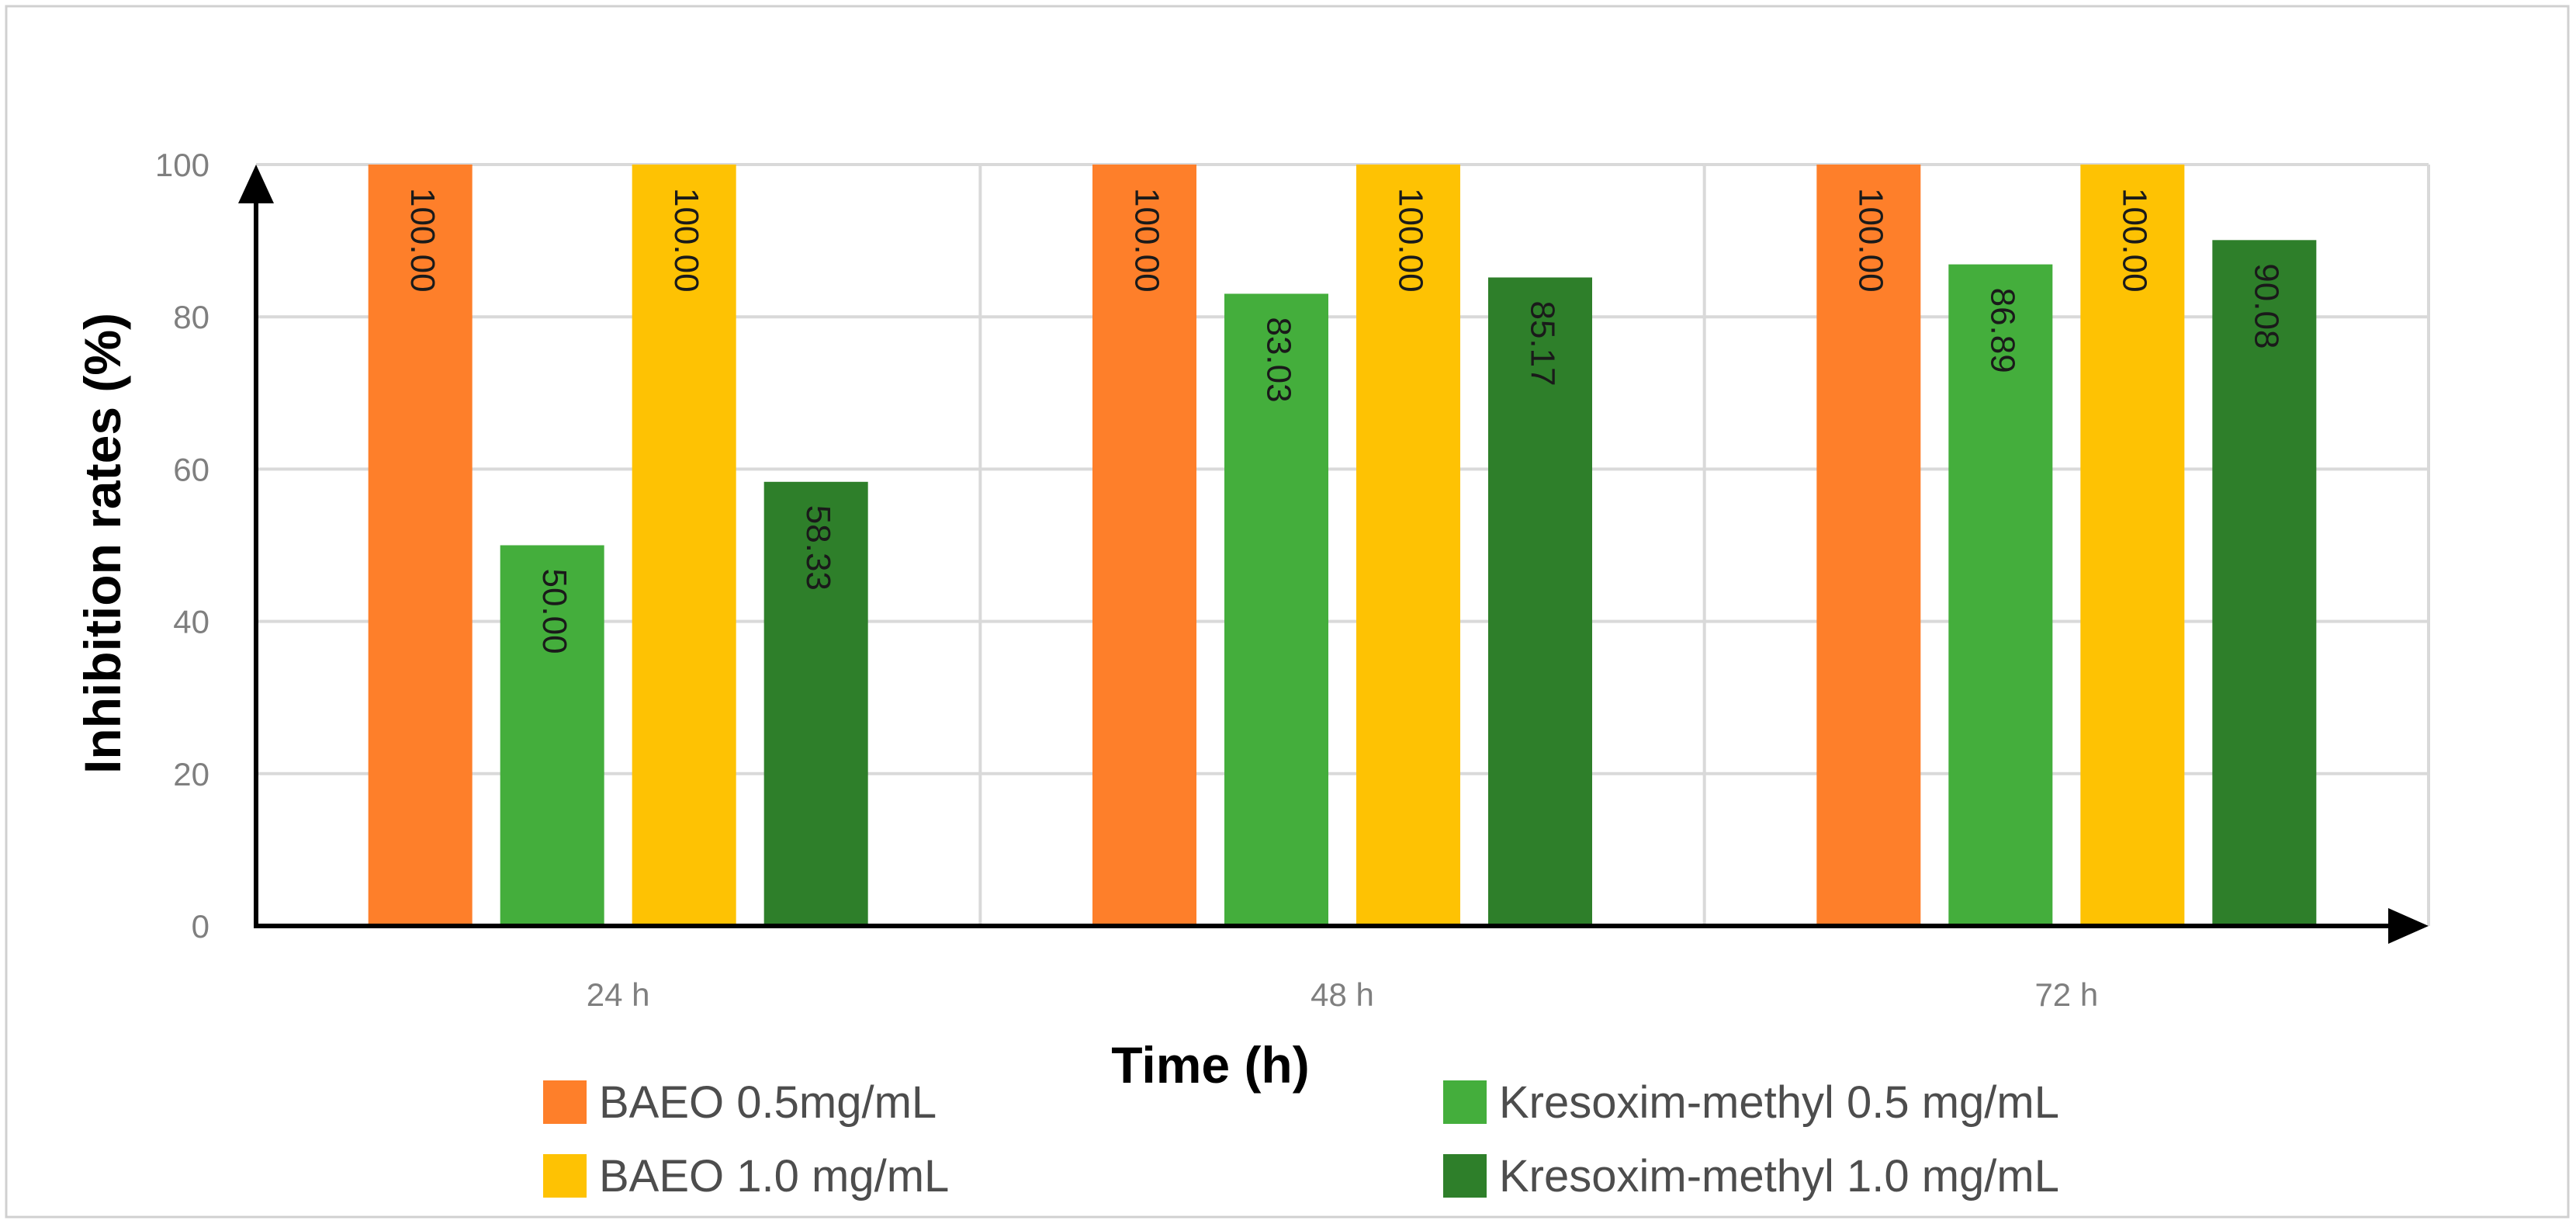 The width and height of the screenshot is (2576, 1224). What do you see at coordinates (554, 611) in the screenshot?
I see `data-label: 50.00` at bounding box center [554, 611].